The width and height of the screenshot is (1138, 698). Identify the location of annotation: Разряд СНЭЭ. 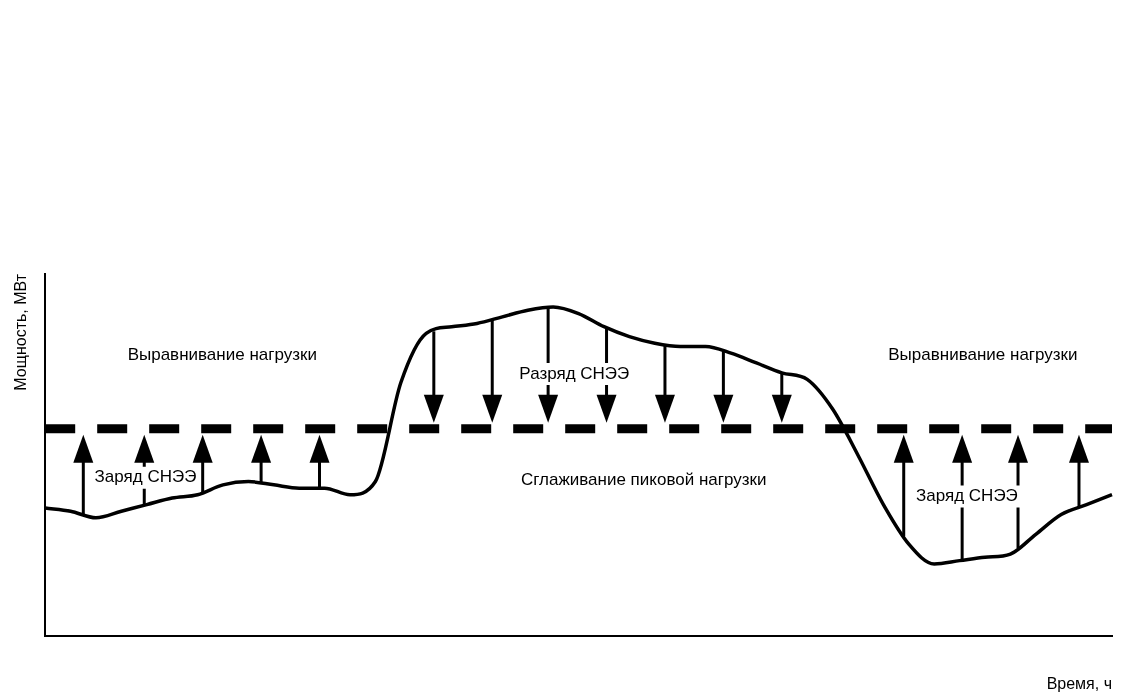
(574, 373).